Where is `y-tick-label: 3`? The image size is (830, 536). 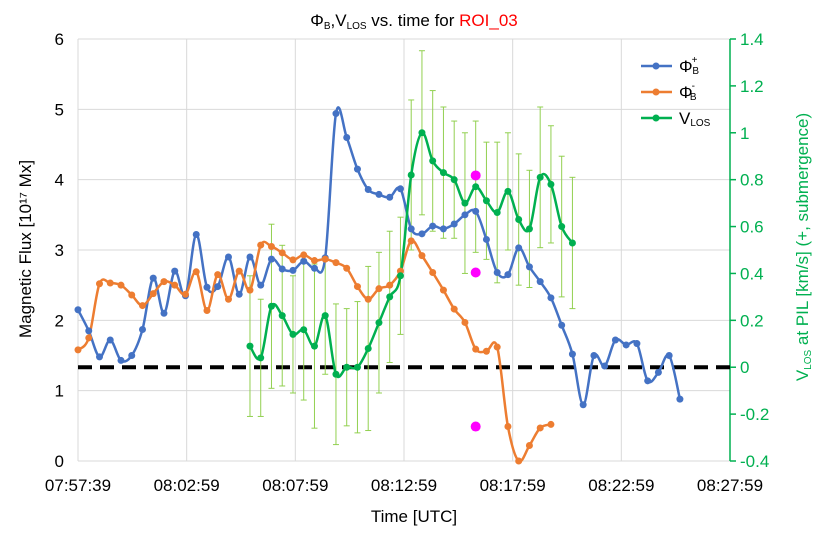 y-tick-label: 3 is located at coordinates (59, 250).